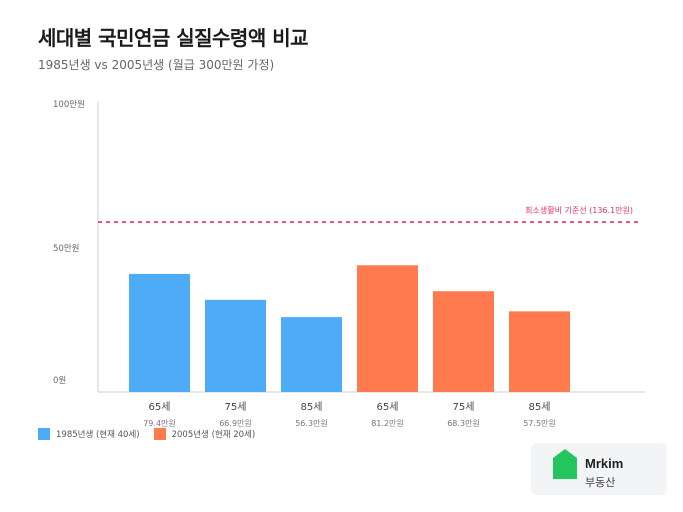 This screenshot has height=512, width=683. Describe the element at coordinates (44, 434) in the screenshot. I see `legend-swatch-1985` at that location.